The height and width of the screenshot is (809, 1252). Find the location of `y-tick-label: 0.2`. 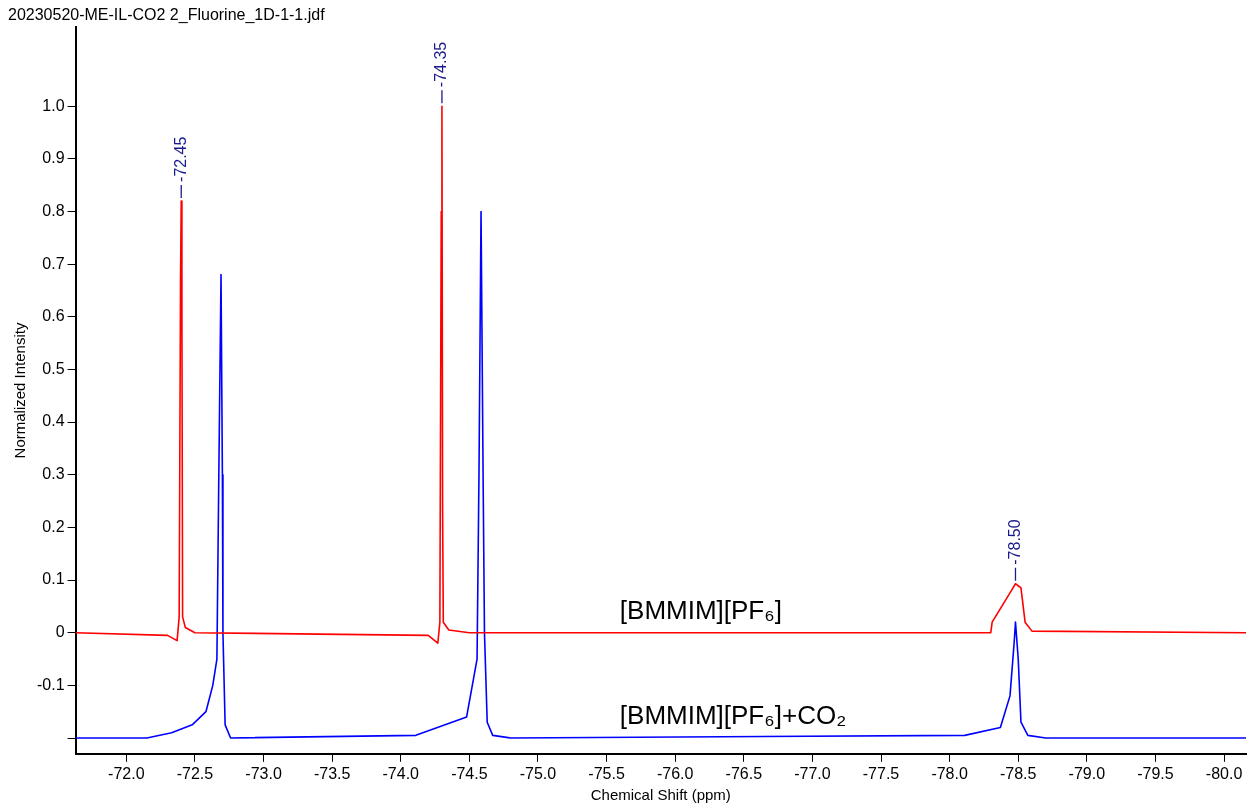

y-tick-label: 0.2 is located at coordinates (53, 526).